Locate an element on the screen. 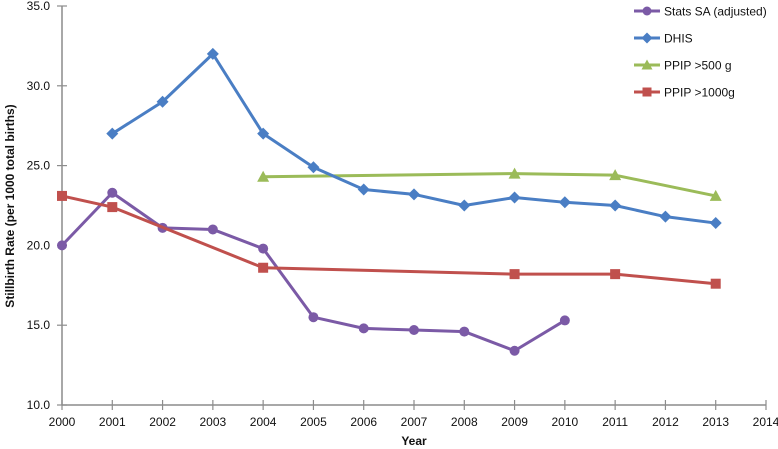  legend-item: Stats SA (adjusted) is located at coordinates (700, 12).